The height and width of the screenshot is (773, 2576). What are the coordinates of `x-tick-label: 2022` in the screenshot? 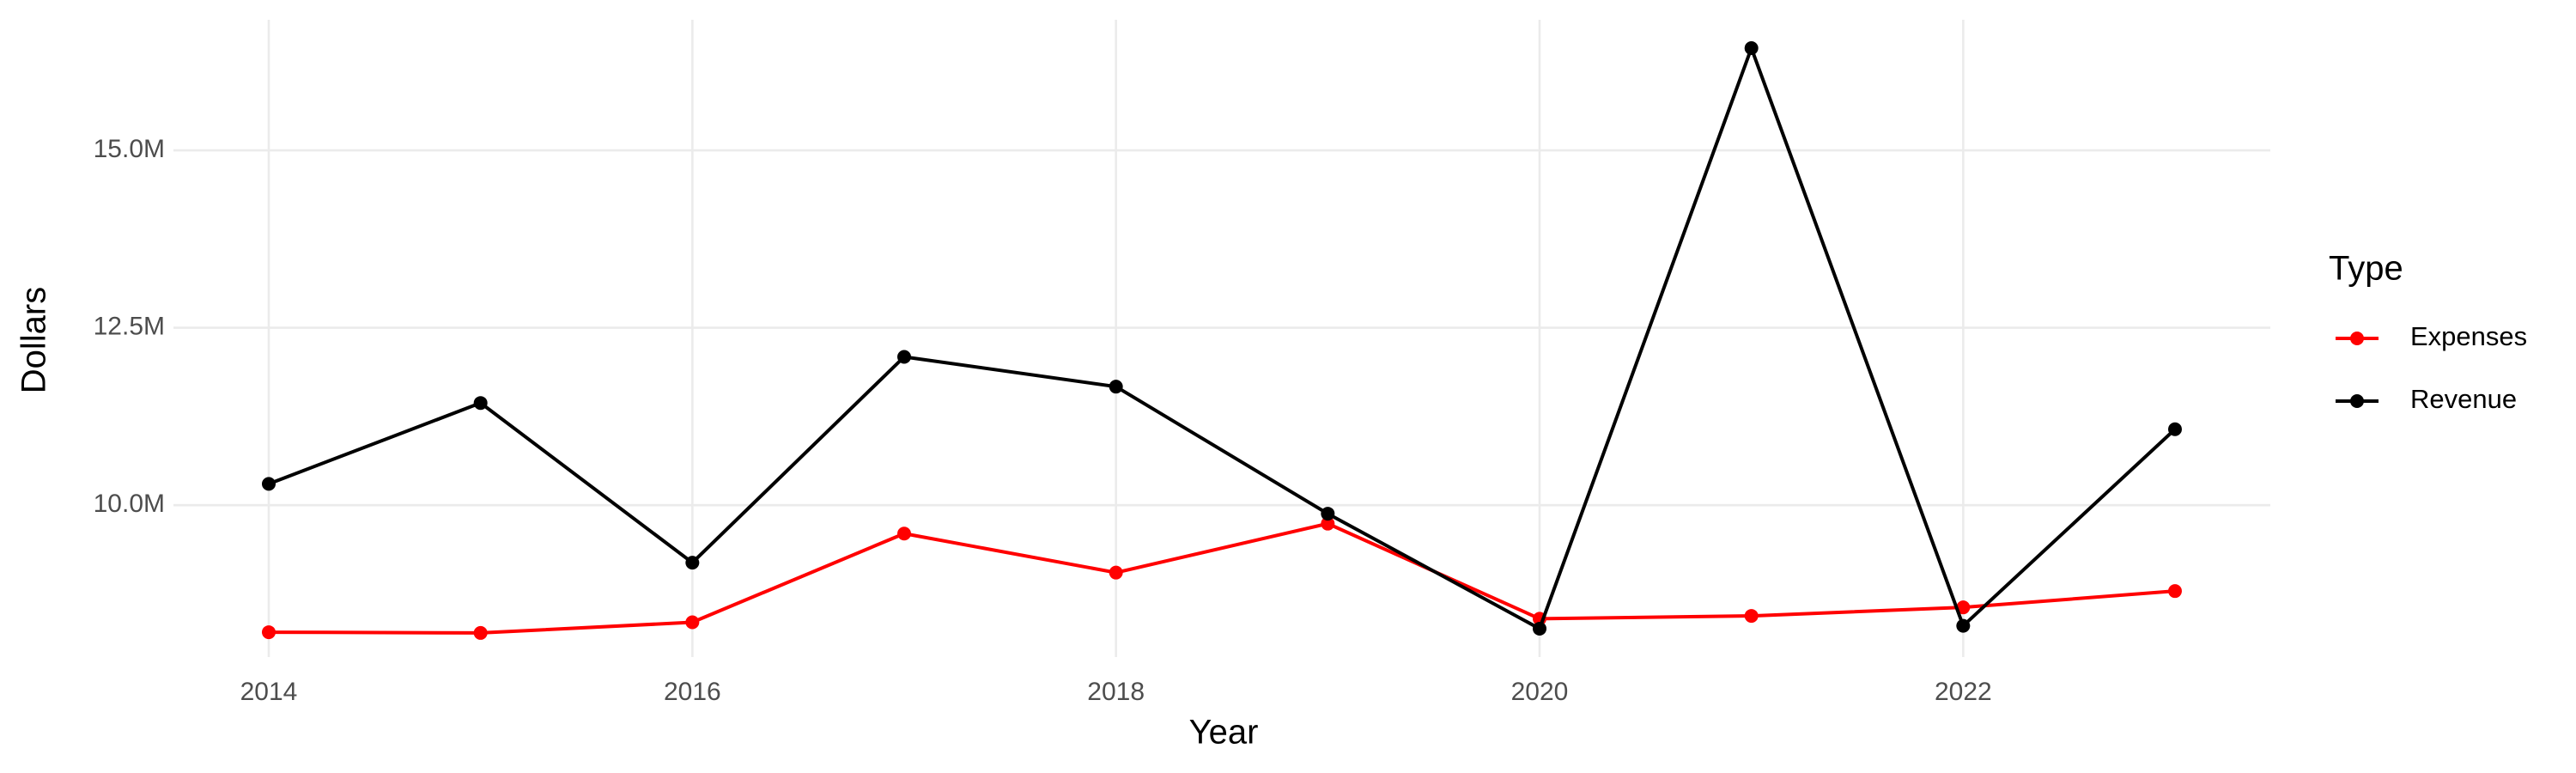 It's located at (1963, 692).